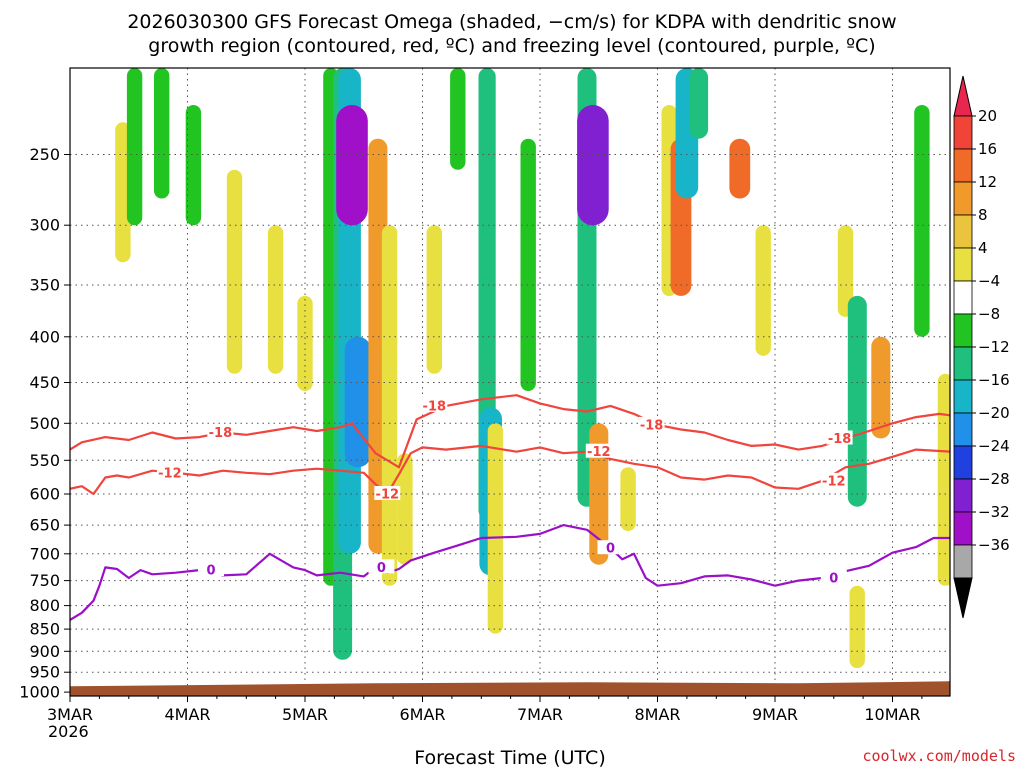 The image size is (1024, 768). I want to click on colorbar-label-5: −4, so click(989, 281).